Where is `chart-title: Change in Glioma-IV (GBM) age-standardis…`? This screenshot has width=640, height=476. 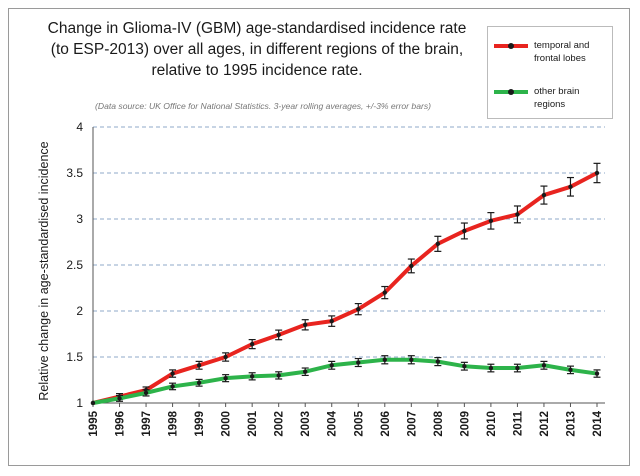
chart-title: Change in Glioma-IV (GBM) age-standardis… is located at coordinates (257, 49).